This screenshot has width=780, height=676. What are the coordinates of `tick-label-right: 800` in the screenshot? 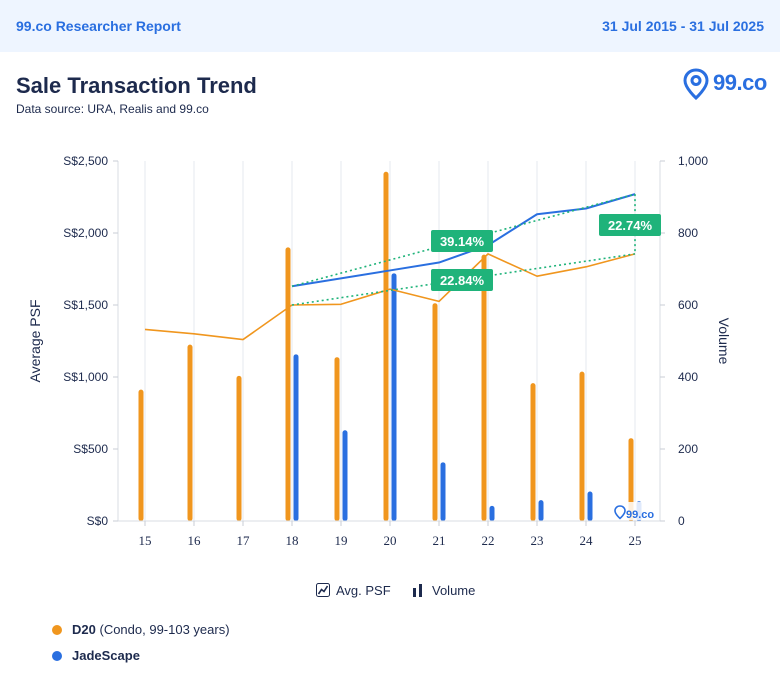 It's located at (688, 233).